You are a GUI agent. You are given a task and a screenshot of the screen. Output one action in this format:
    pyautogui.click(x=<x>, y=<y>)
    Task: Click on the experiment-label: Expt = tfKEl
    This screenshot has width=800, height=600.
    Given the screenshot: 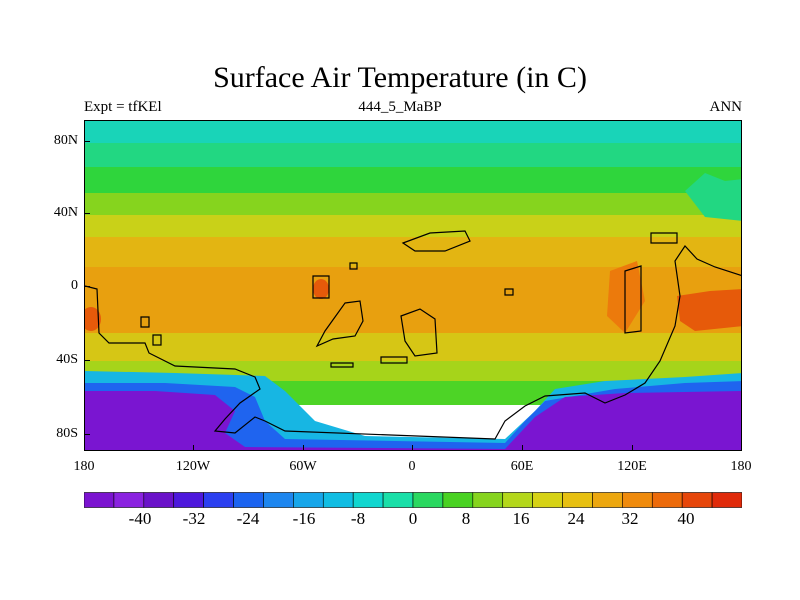 What is the action you would take?
    pyautogui.click(x=123, y=107)
    